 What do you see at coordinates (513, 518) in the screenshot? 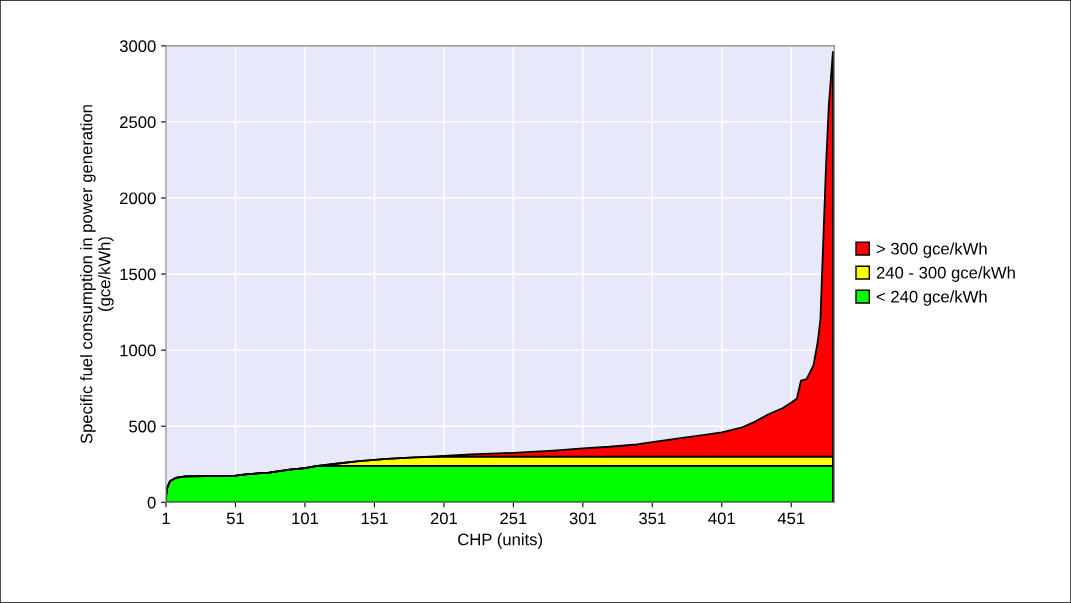
I see `x-tick-label: 251` at bounding box center [513, 518].